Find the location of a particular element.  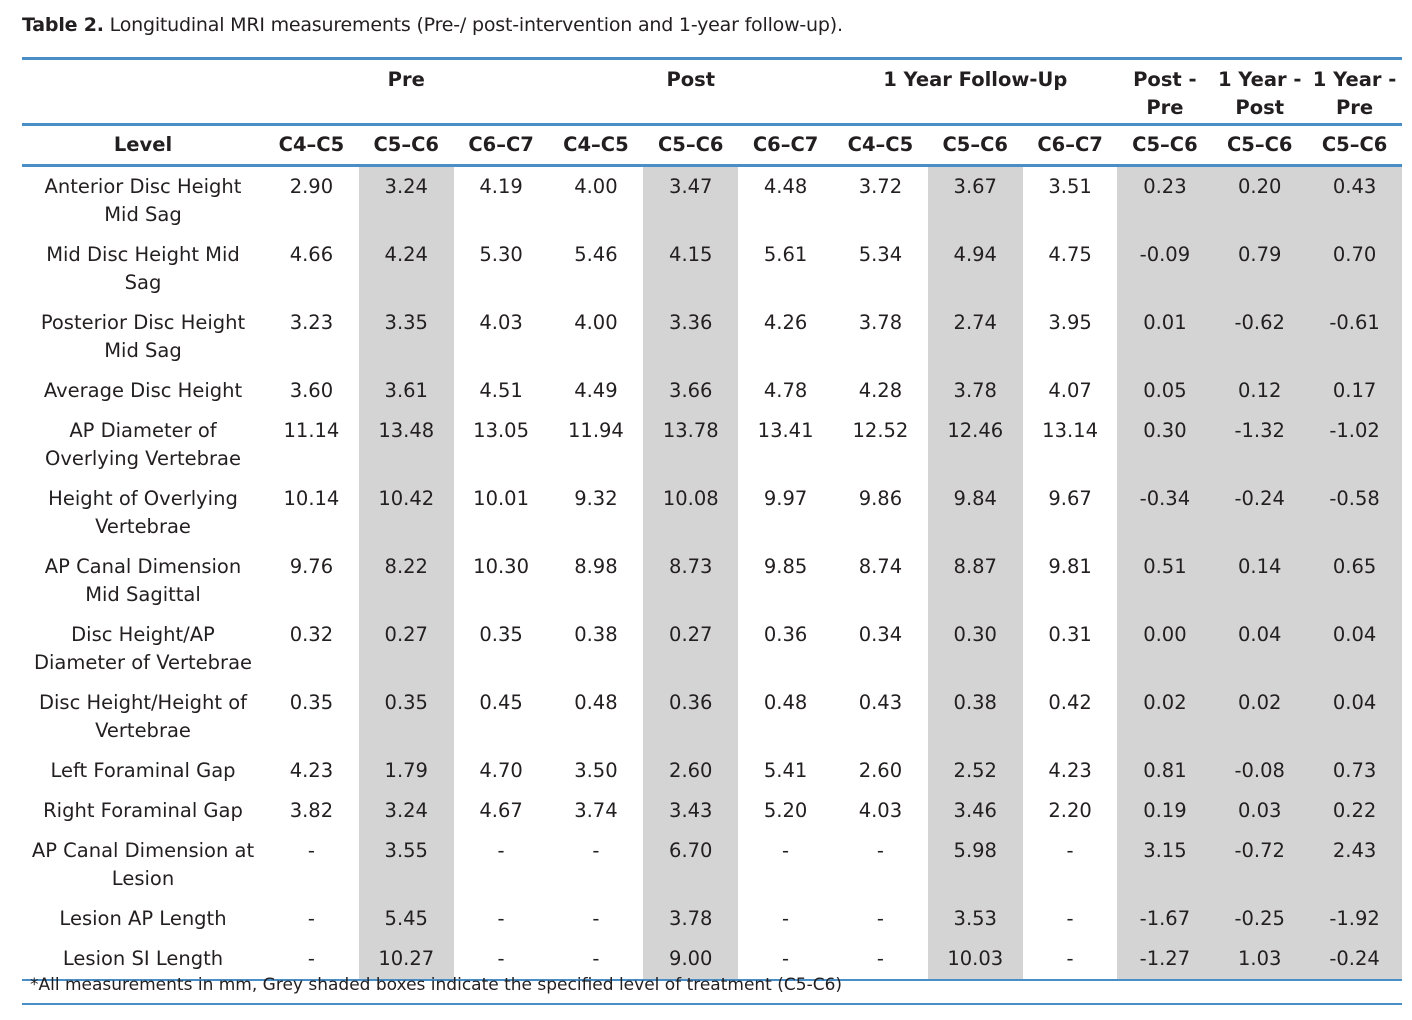

value-cell: 3.47 is located at coordinates (691, 200).